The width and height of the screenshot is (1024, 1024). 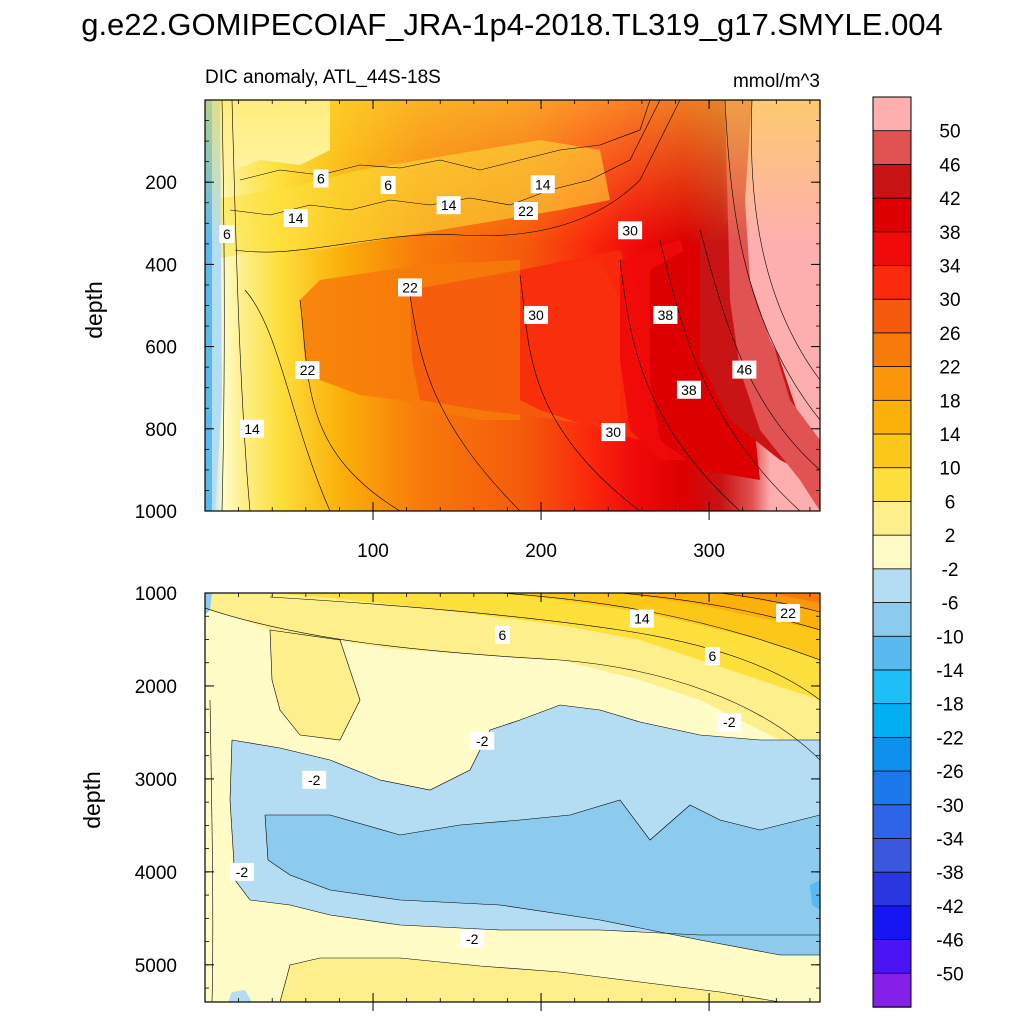 What do you see at coordinates (950, 536) in the screenshot?
I see `colorbar-label: 2` at bounding box center [950, 536].